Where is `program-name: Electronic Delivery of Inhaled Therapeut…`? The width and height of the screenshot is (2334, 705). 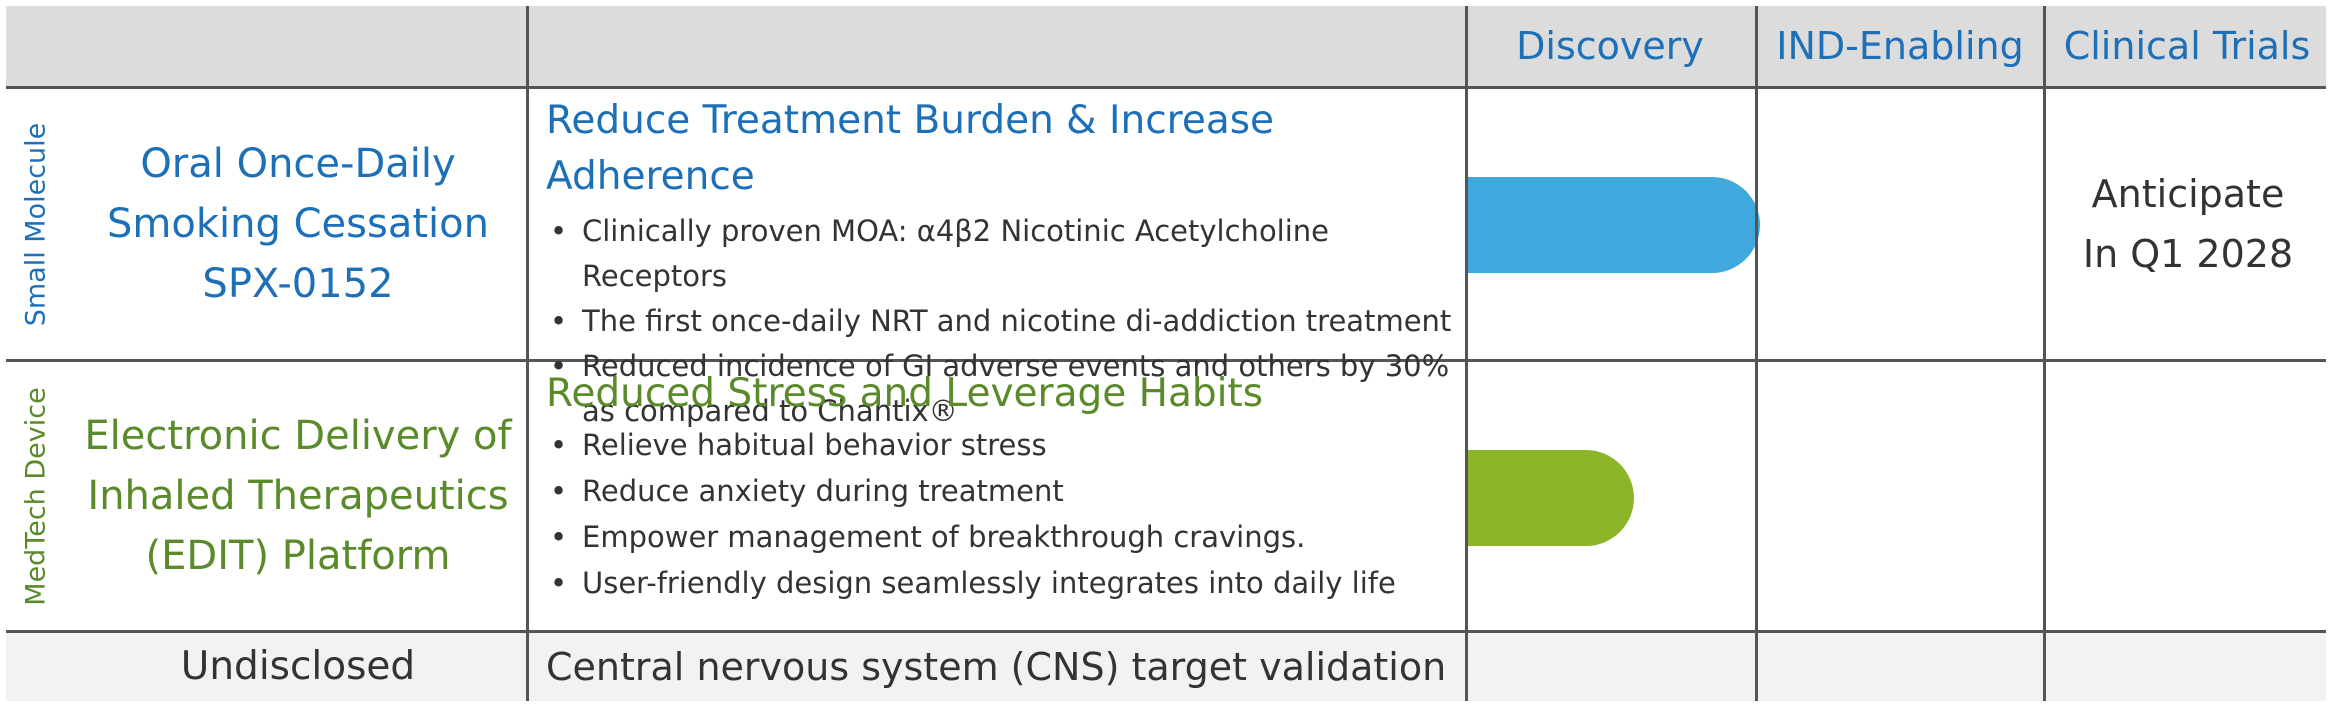 program-name: Electronic Delivery of Inhaled Therapeut… is located at coordinates (298, 496).